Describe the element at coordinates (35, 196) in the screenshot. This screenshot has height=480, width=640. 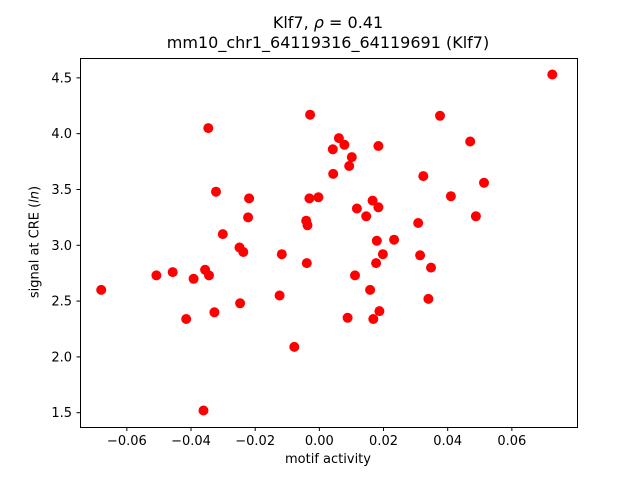
I see `y-axis-label-italic: ln` at that location.